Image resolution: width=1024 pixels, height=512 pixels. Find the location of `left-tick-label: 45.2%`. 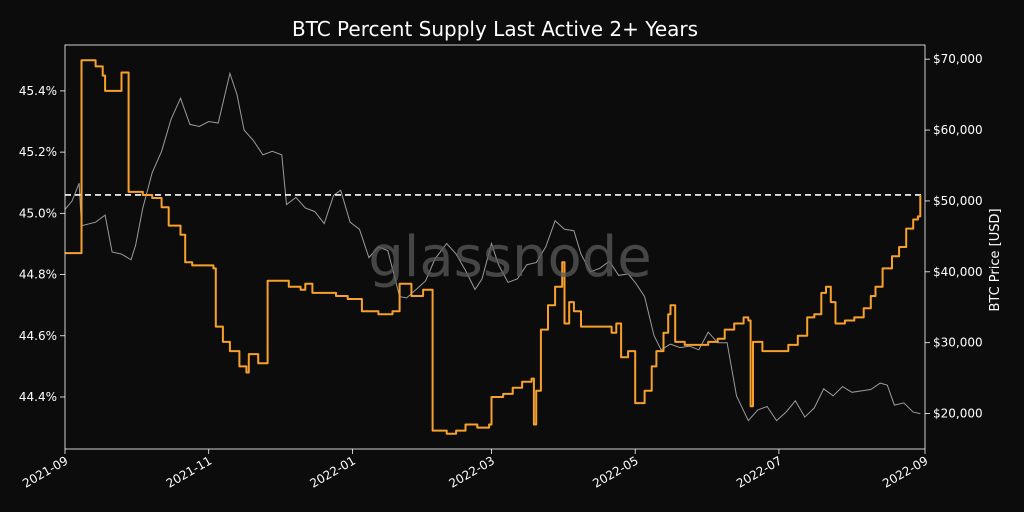

left-tick-label: 45.2% is located at coordinates (38, 152).